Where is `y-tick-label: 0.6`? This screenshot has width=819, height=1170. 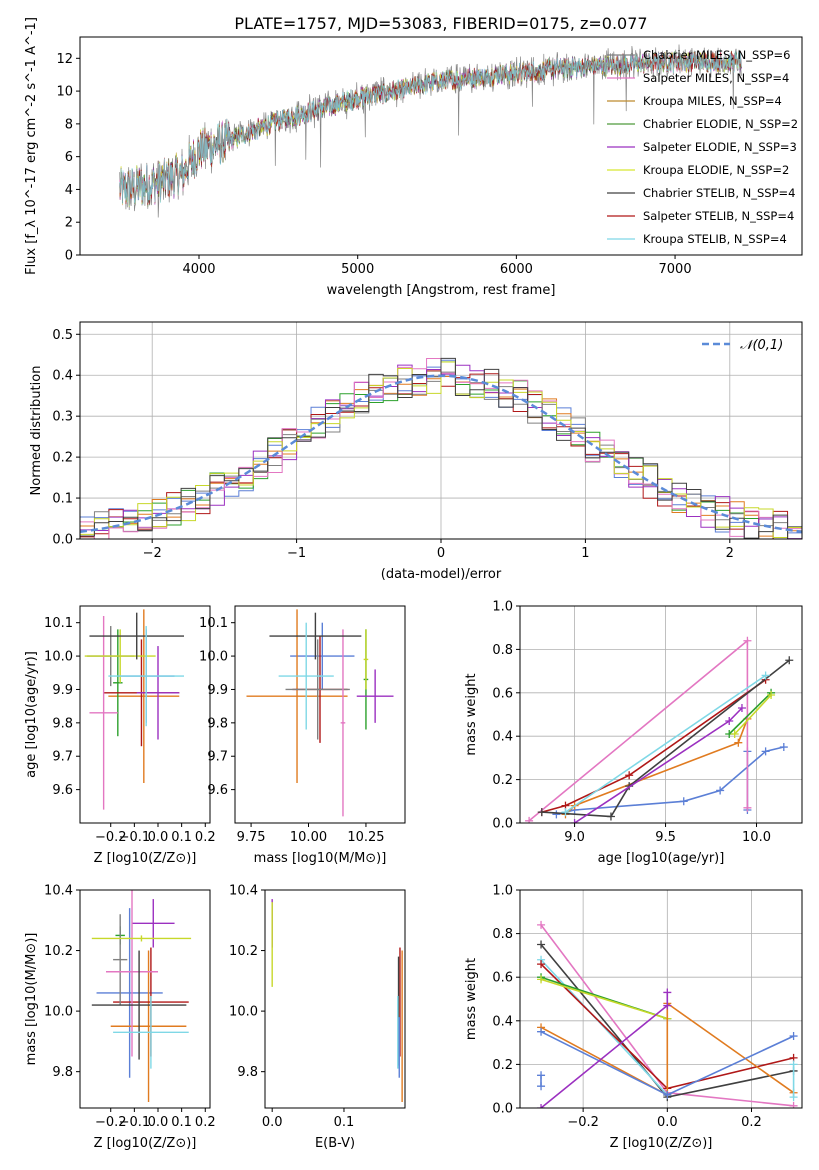
y-tick-label: 0.6 is located at coordinates (502, 693).